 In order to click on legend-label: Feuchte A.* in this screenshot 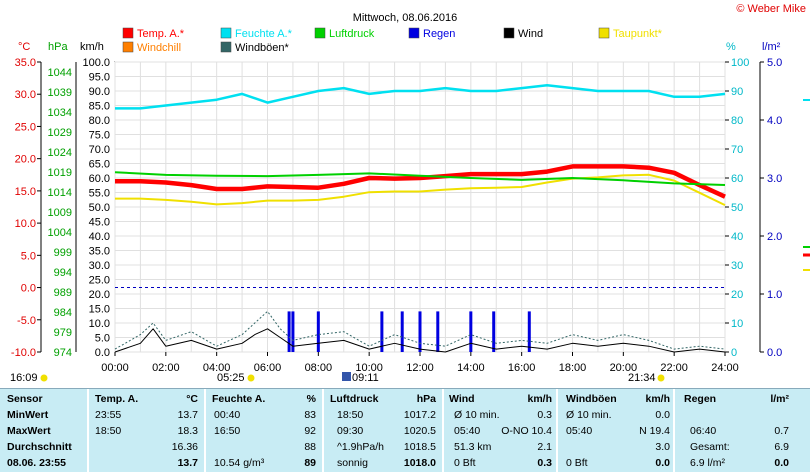, I will do `click(264, 34)`.